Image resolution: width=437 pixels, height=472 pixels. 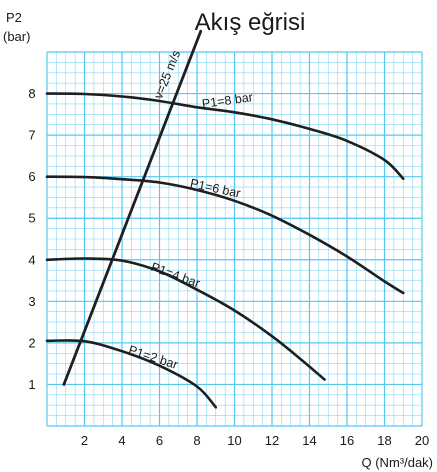 I want to click on series-label-3: P1=4 bar, so click(x=175, y=275).